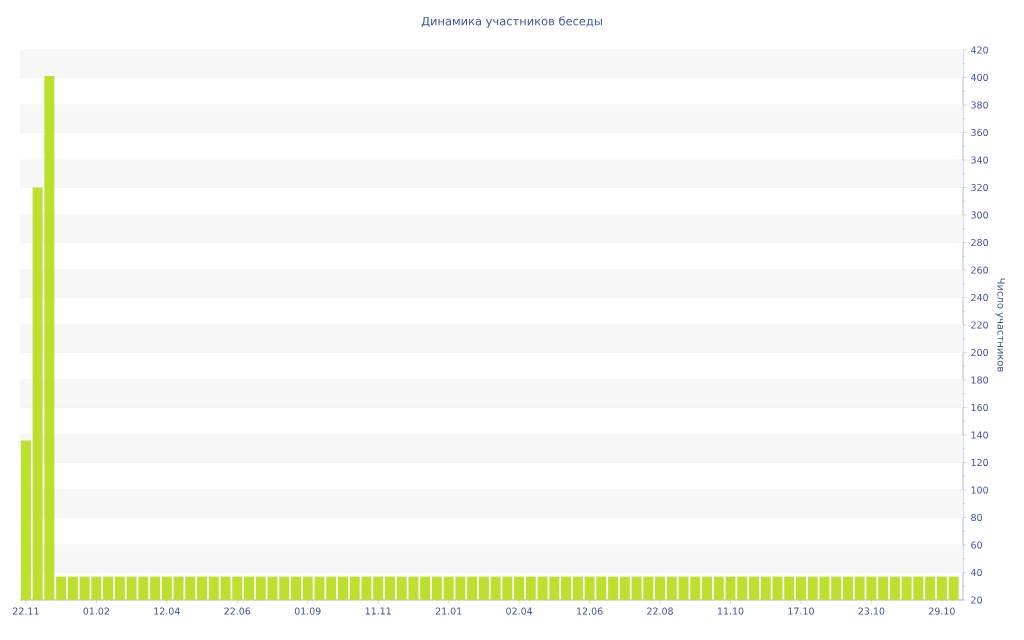 Image resolution: width=1024 pixels, height=640 pixels. What do you see at coordinates (801, 611) in the screenshot?
I see `x-tick-label: 17.10` at bounding box center [801, 611].